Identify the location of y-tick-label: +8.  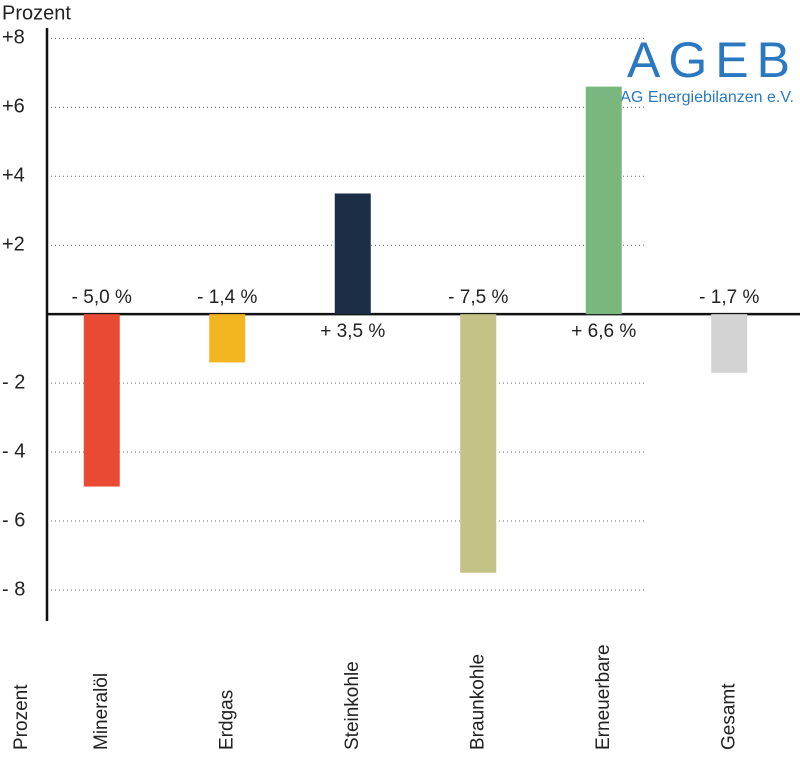
(13, 38).